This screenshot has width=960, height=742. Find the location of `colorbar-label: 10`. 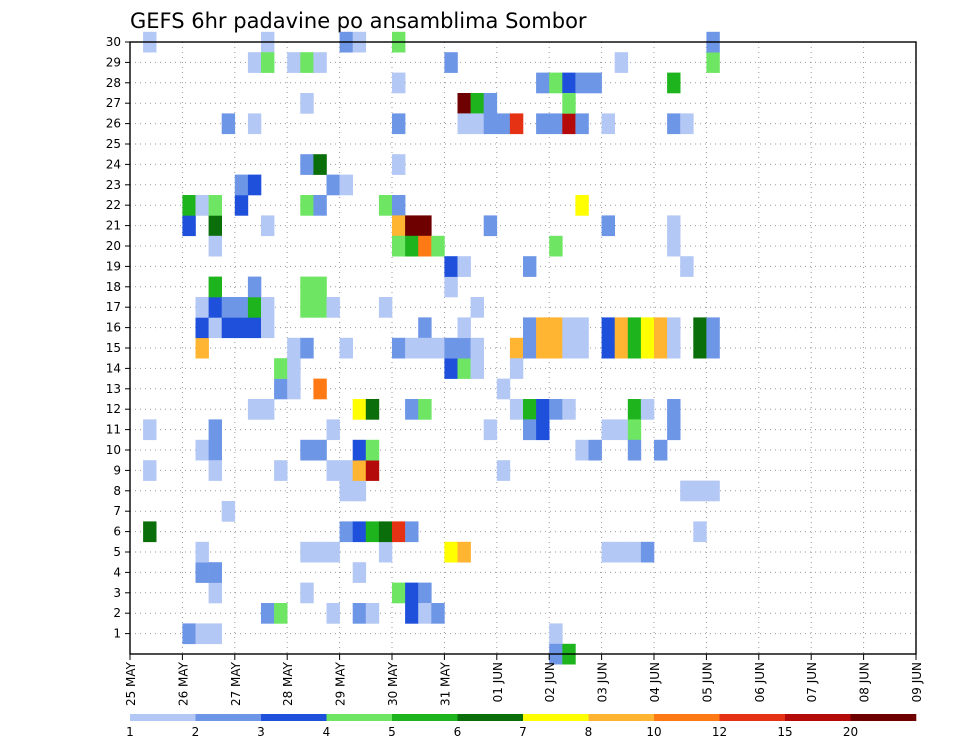

colorbar-label: 10 is located at coordinates (653, 732).